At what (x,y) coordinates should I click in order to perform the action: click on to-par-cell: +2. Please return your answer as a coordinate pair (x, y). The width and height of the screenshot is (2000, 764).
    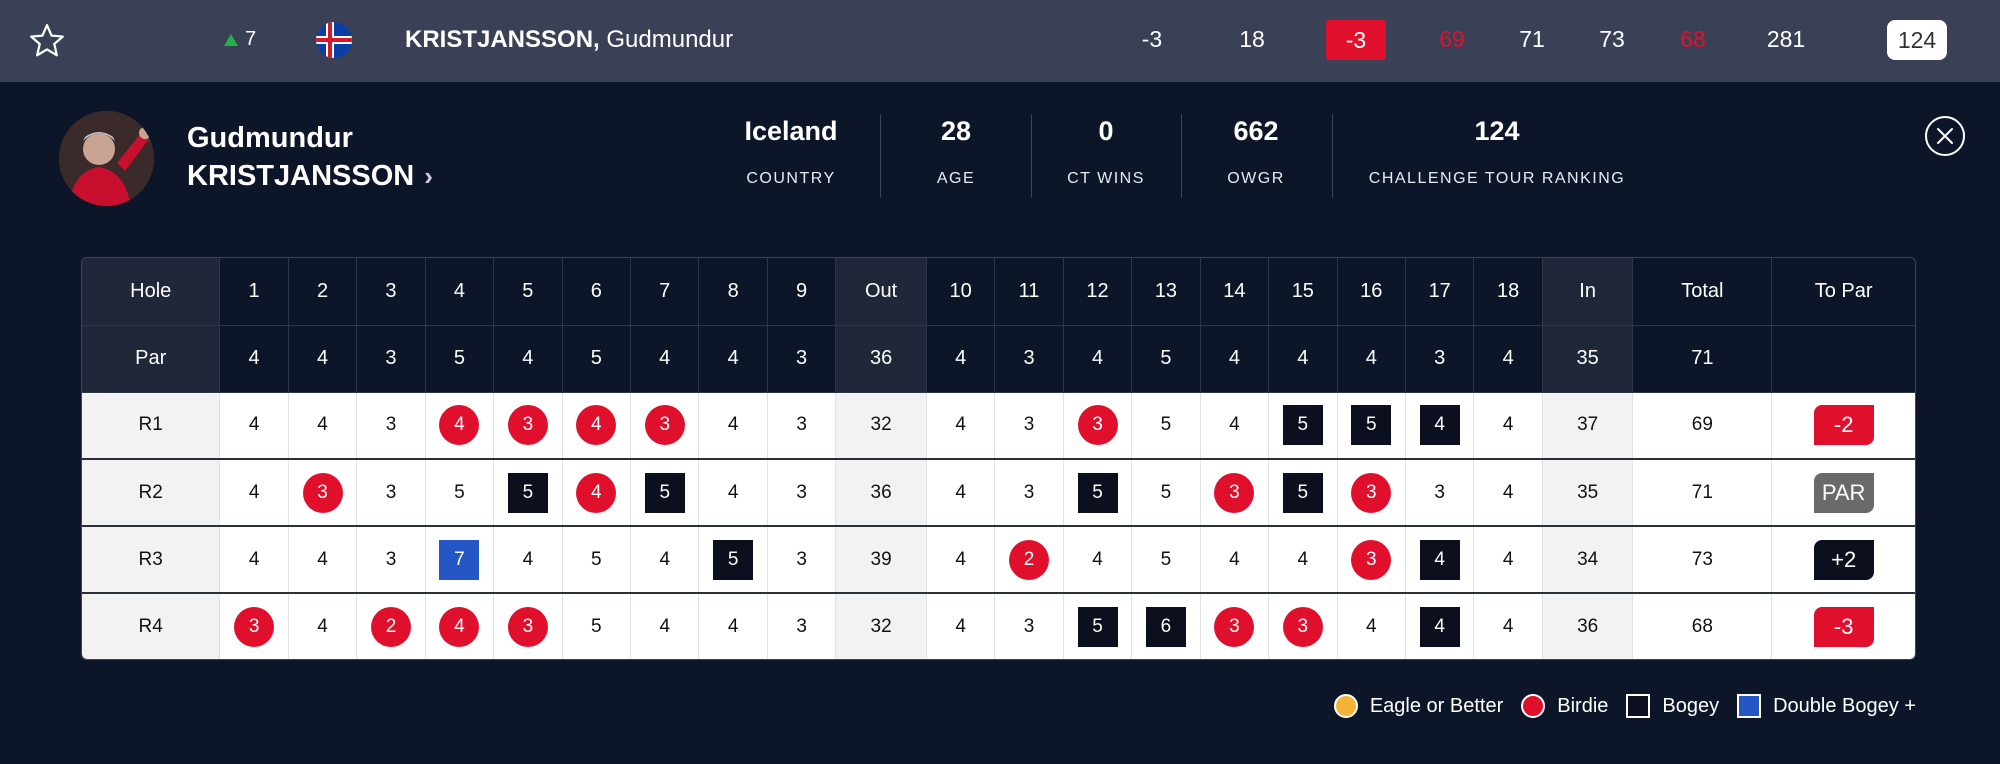
    Looking at the image, I should click on (1843, 560).